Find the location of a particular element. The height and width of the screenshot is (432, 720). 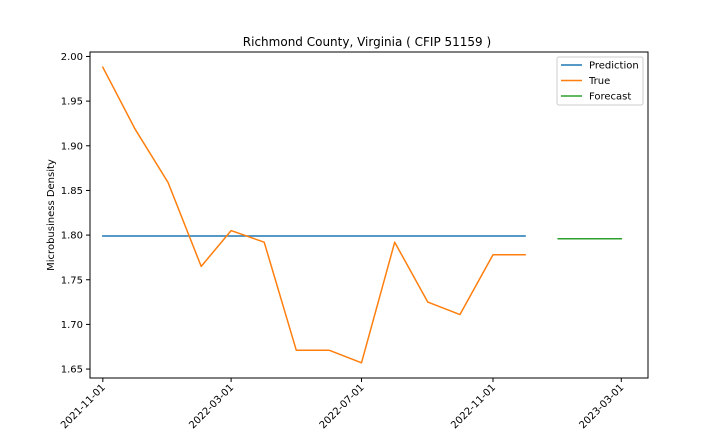

y-tick-label: 1.75 is located at coordinates (72, 280).